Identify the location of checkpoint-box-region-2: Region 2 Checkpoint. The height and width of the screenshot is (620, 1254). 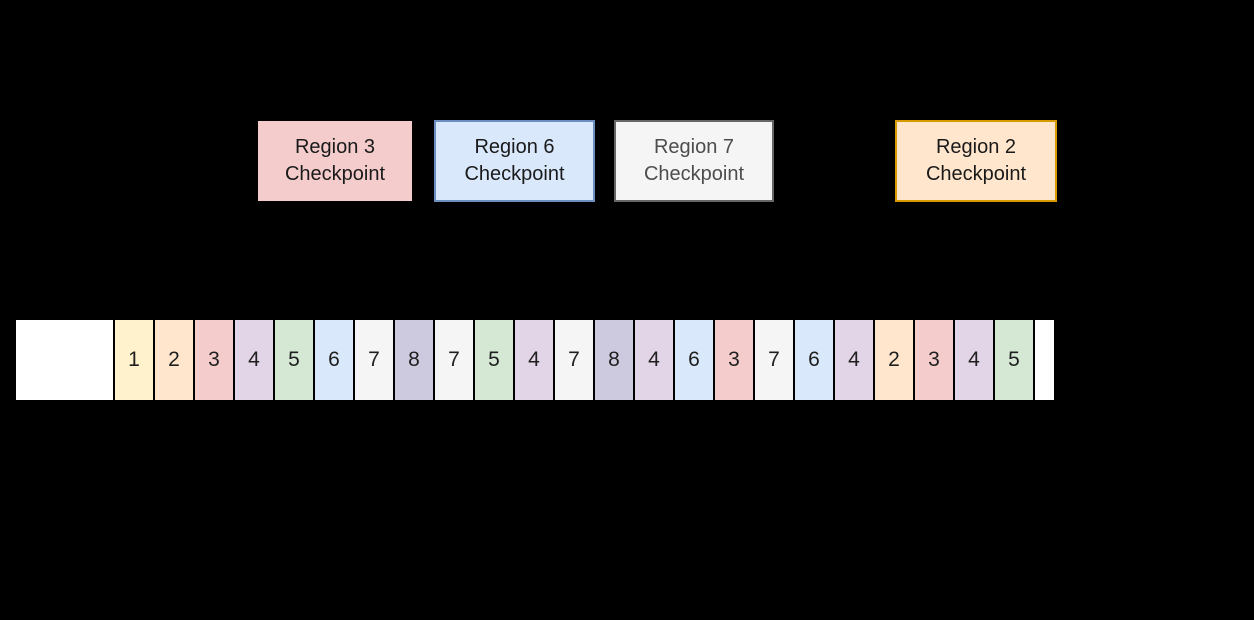
(976, 161).